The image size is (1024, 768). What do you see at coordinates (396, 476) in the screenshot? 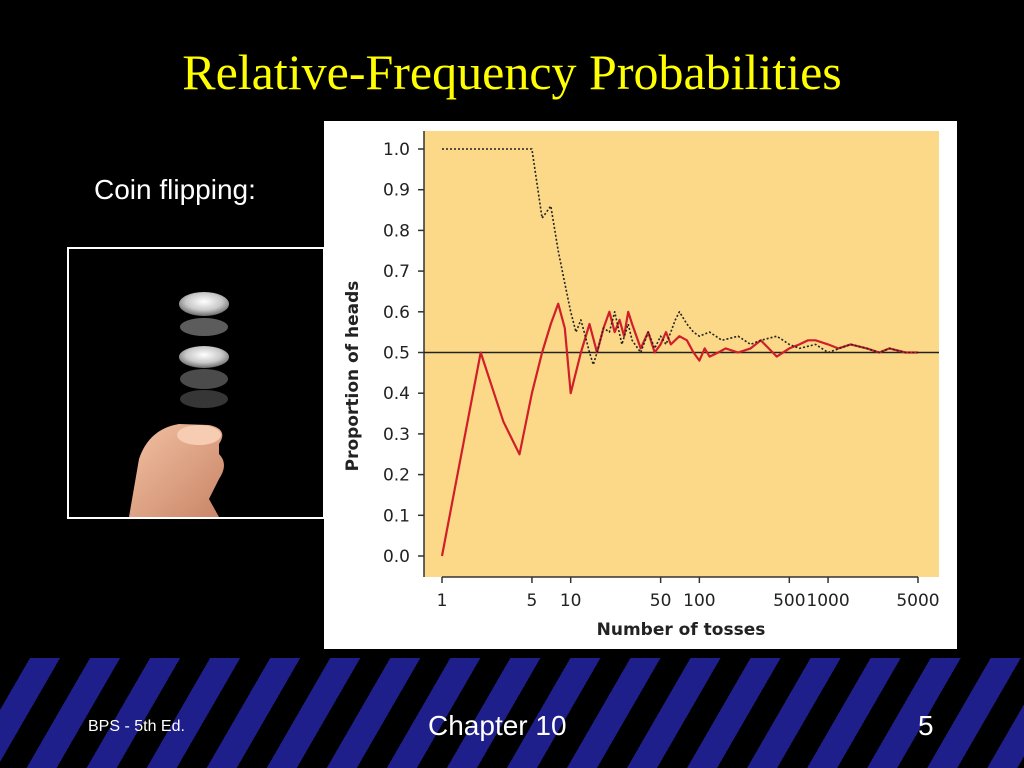
I see `y-tick-label: 0.2` at bounding box center [396, 476].